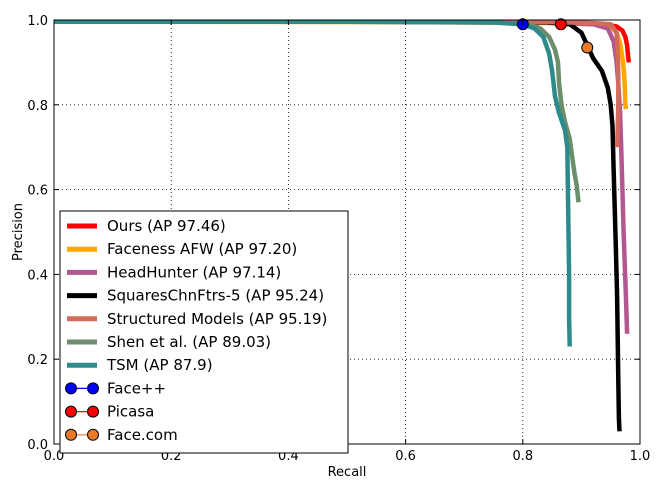 The width and height of the screenshot is (665, 485). I want to click on legend-label: Ours (AP 97.46), so click(166, 226).